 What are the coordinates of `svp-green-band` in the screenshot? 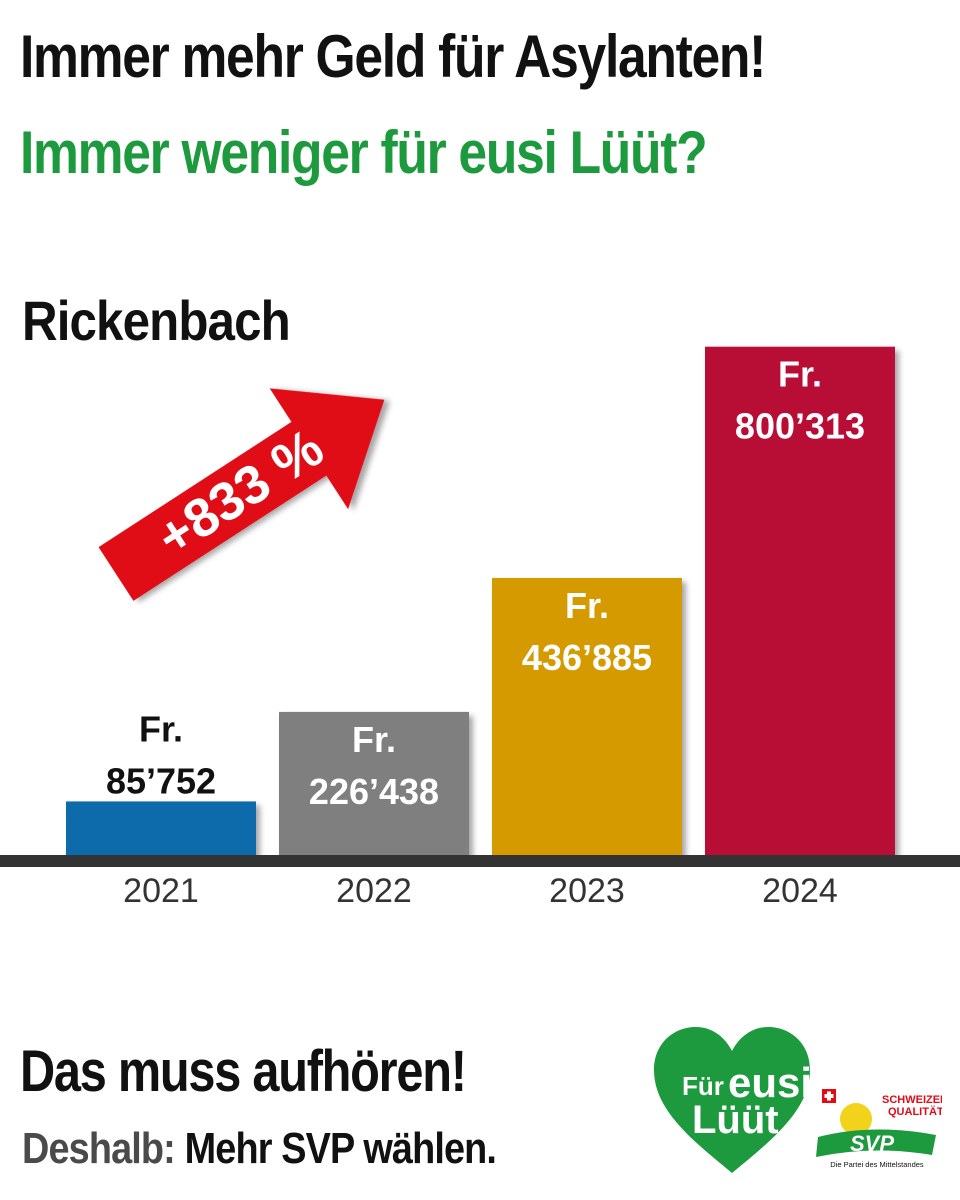 It's located at (876, 1143).